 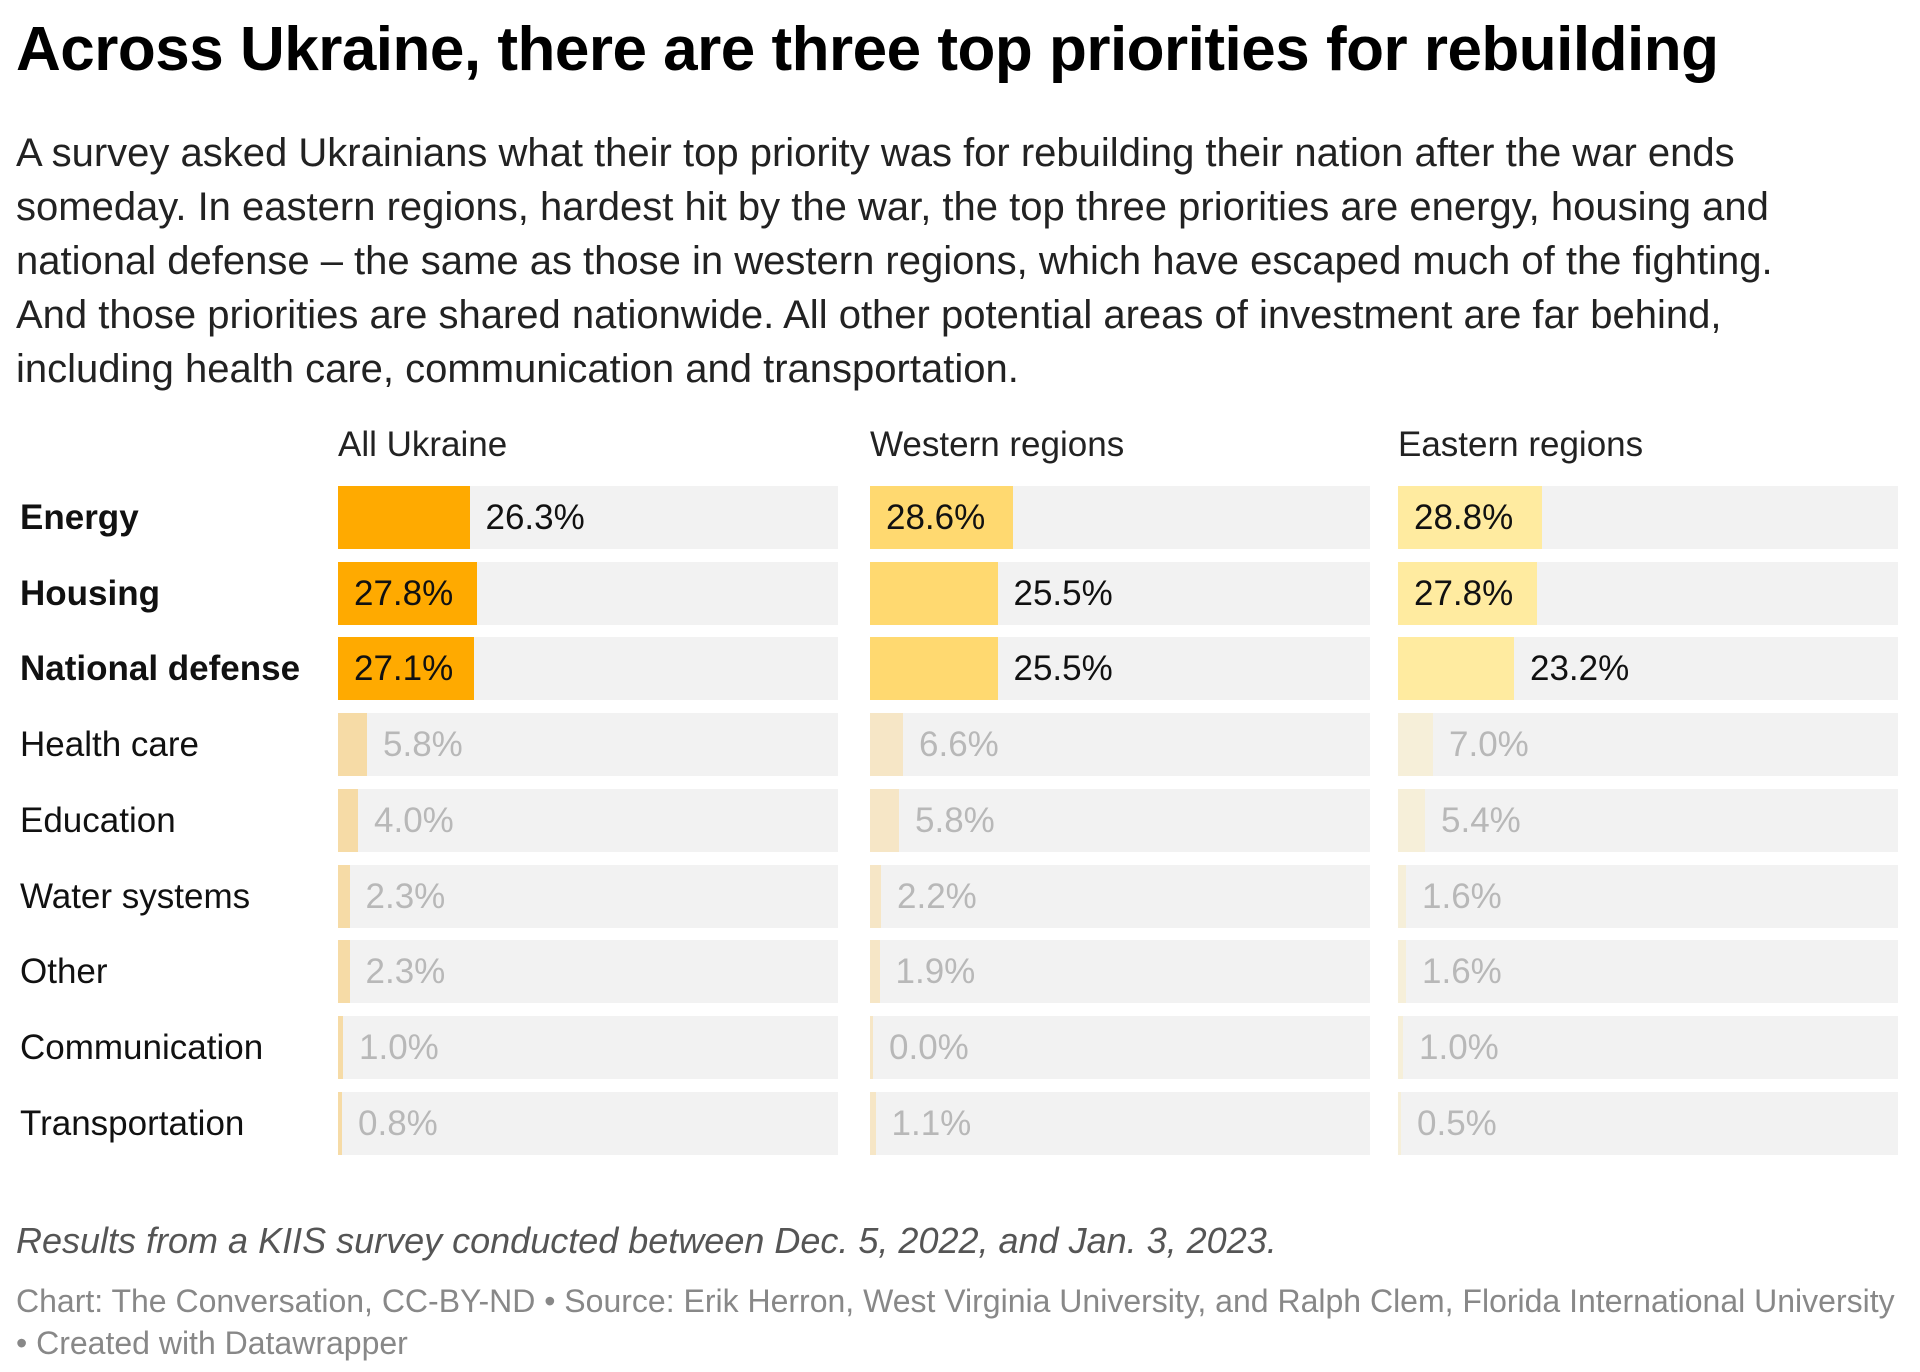 I want to click on value-label: 28.6%, so click(x=936, y=517).